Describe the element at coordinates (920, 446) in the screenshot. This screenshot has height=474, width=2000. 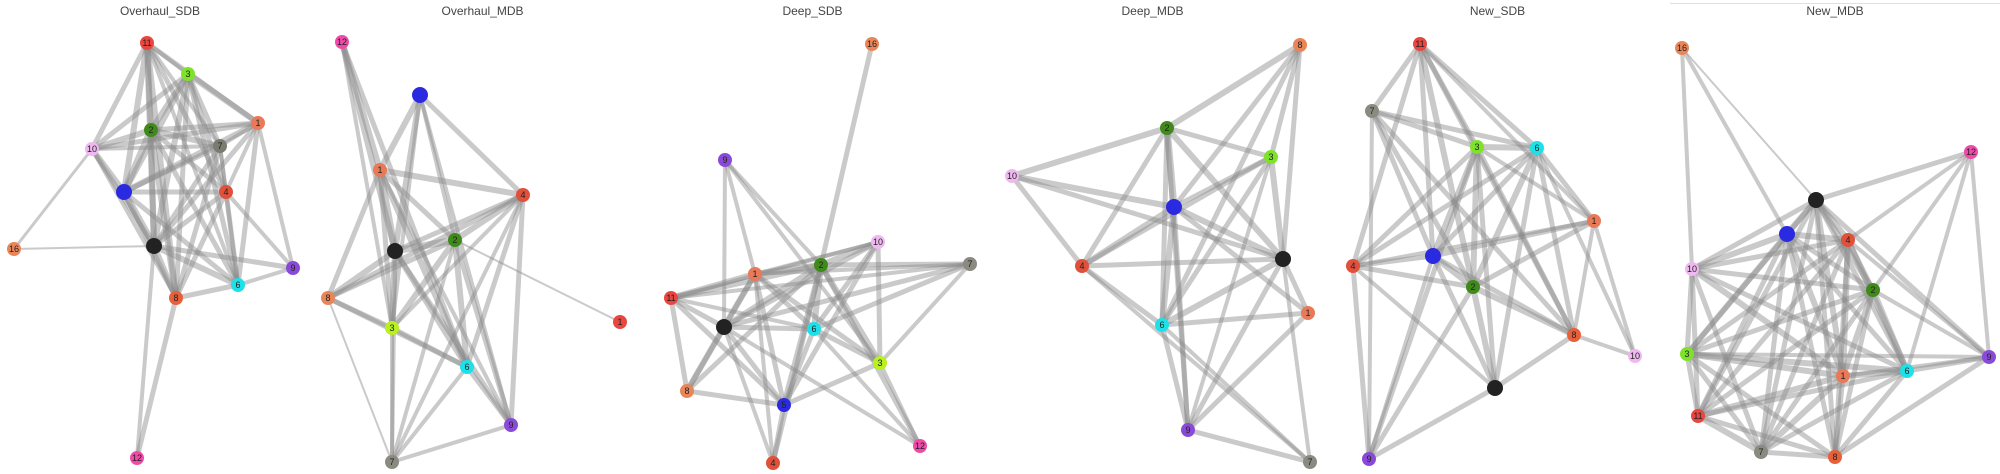
I see `node-label: 12` at that location.